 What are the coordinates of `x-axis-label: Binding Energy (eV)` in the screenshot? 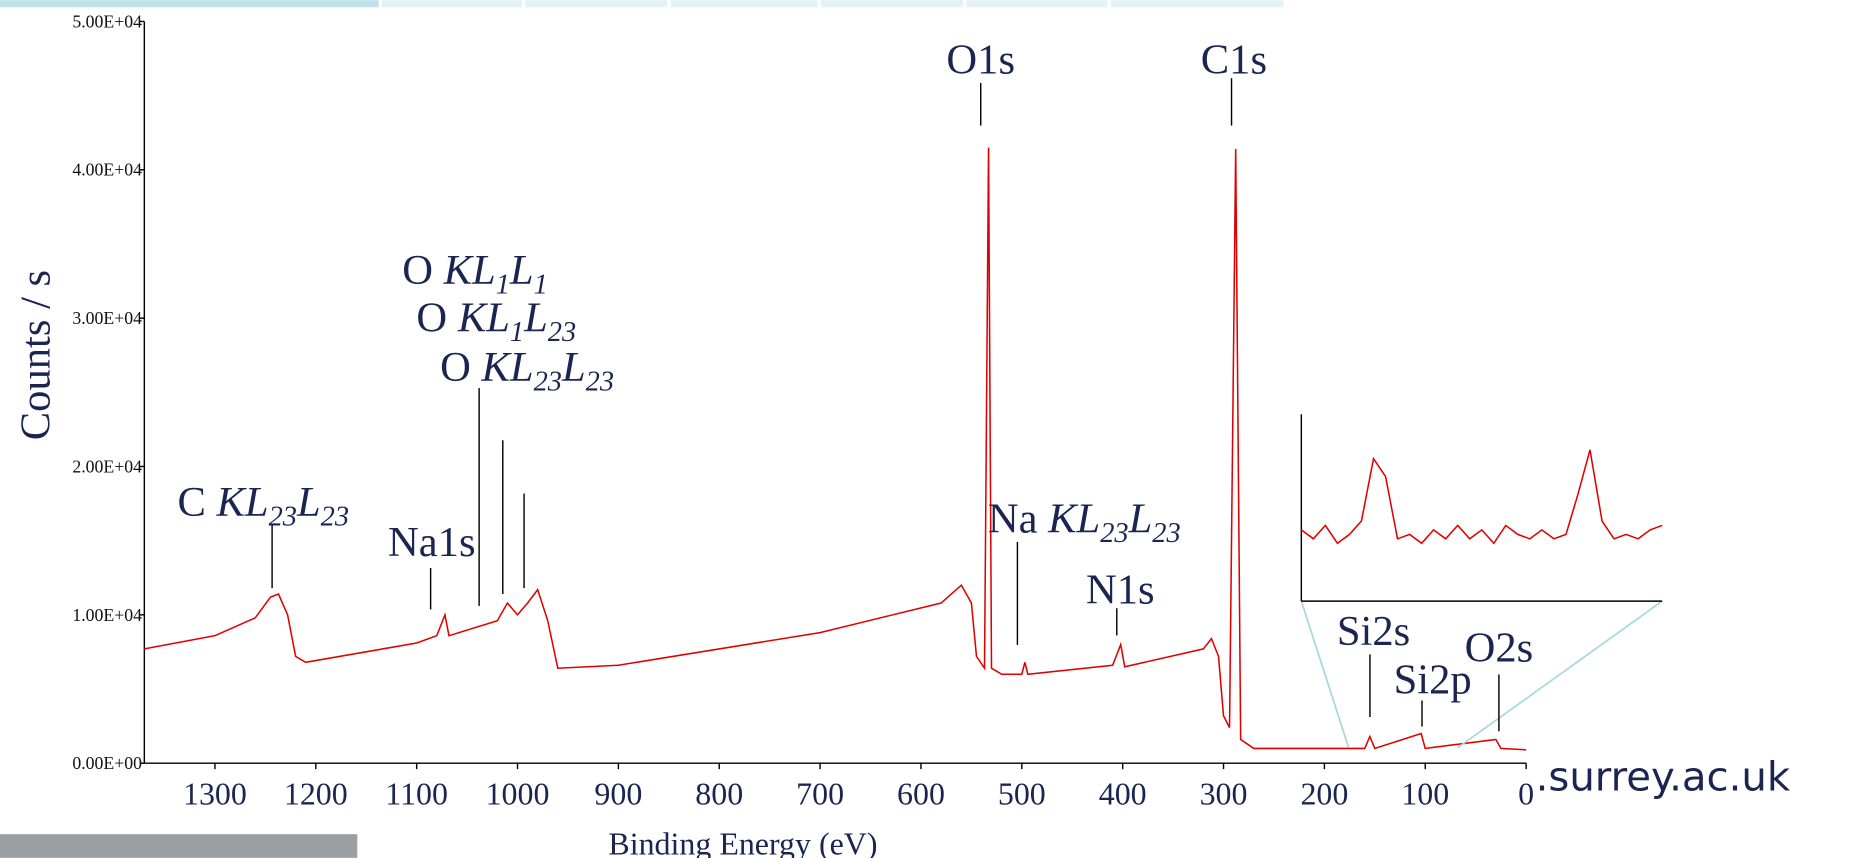 It's located at (742, 842).